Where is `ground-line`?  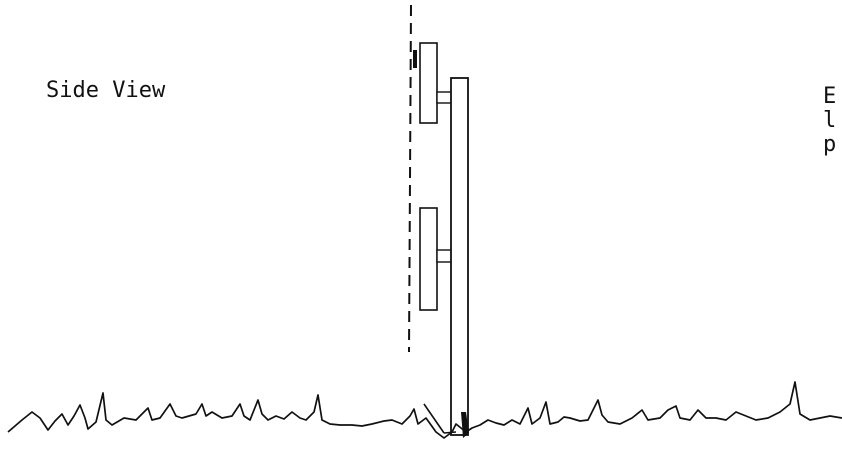 ground-line is located at coordinates (424, 410).